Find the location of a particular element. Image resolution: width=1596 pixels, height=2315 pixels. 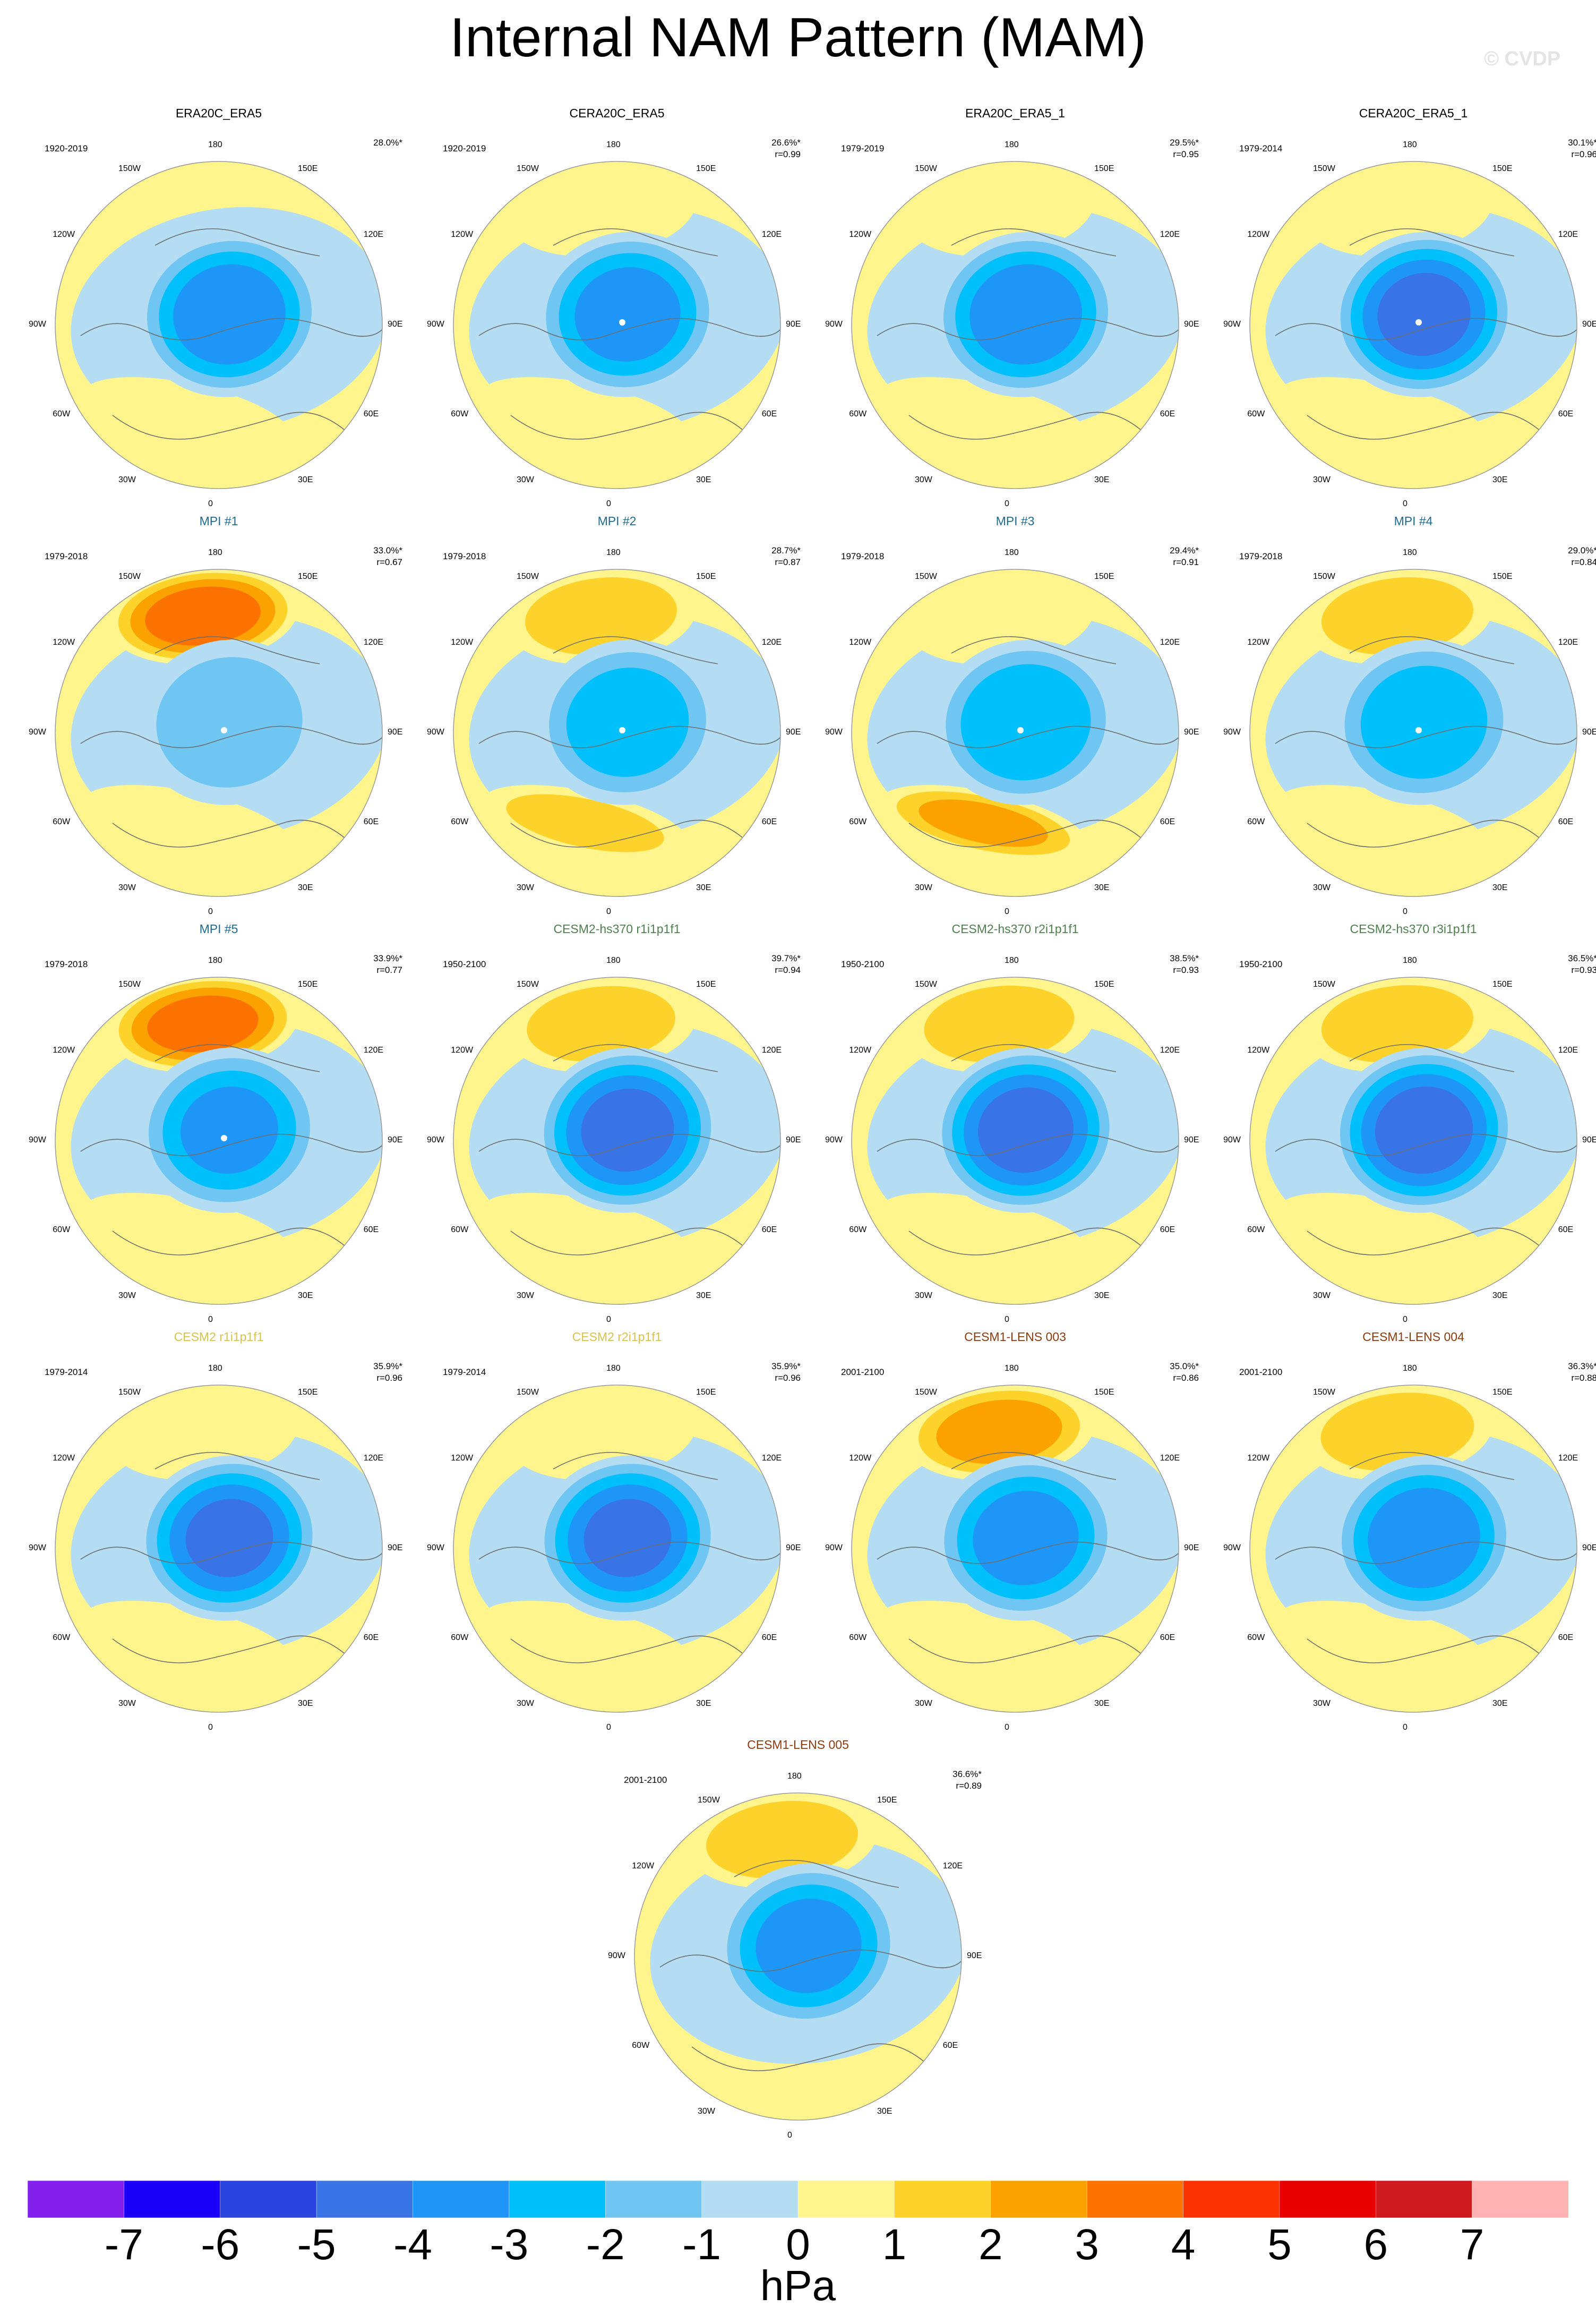

explained-variance: 35.9%* is located at coordinates (786, 1366).